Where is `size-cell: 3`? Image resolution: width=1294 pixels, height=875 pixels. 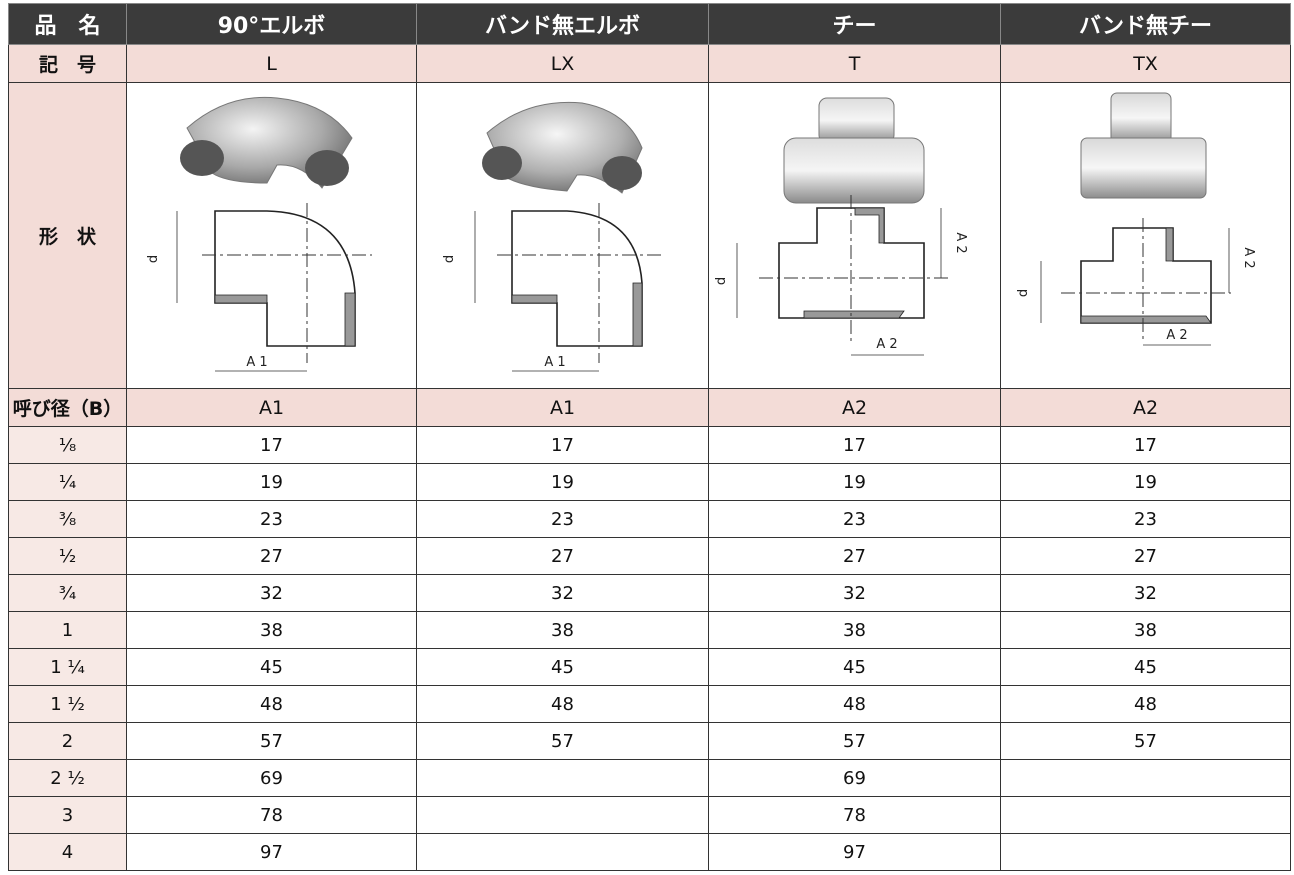 size-cell: 3 is located at coordinates (67, 815).